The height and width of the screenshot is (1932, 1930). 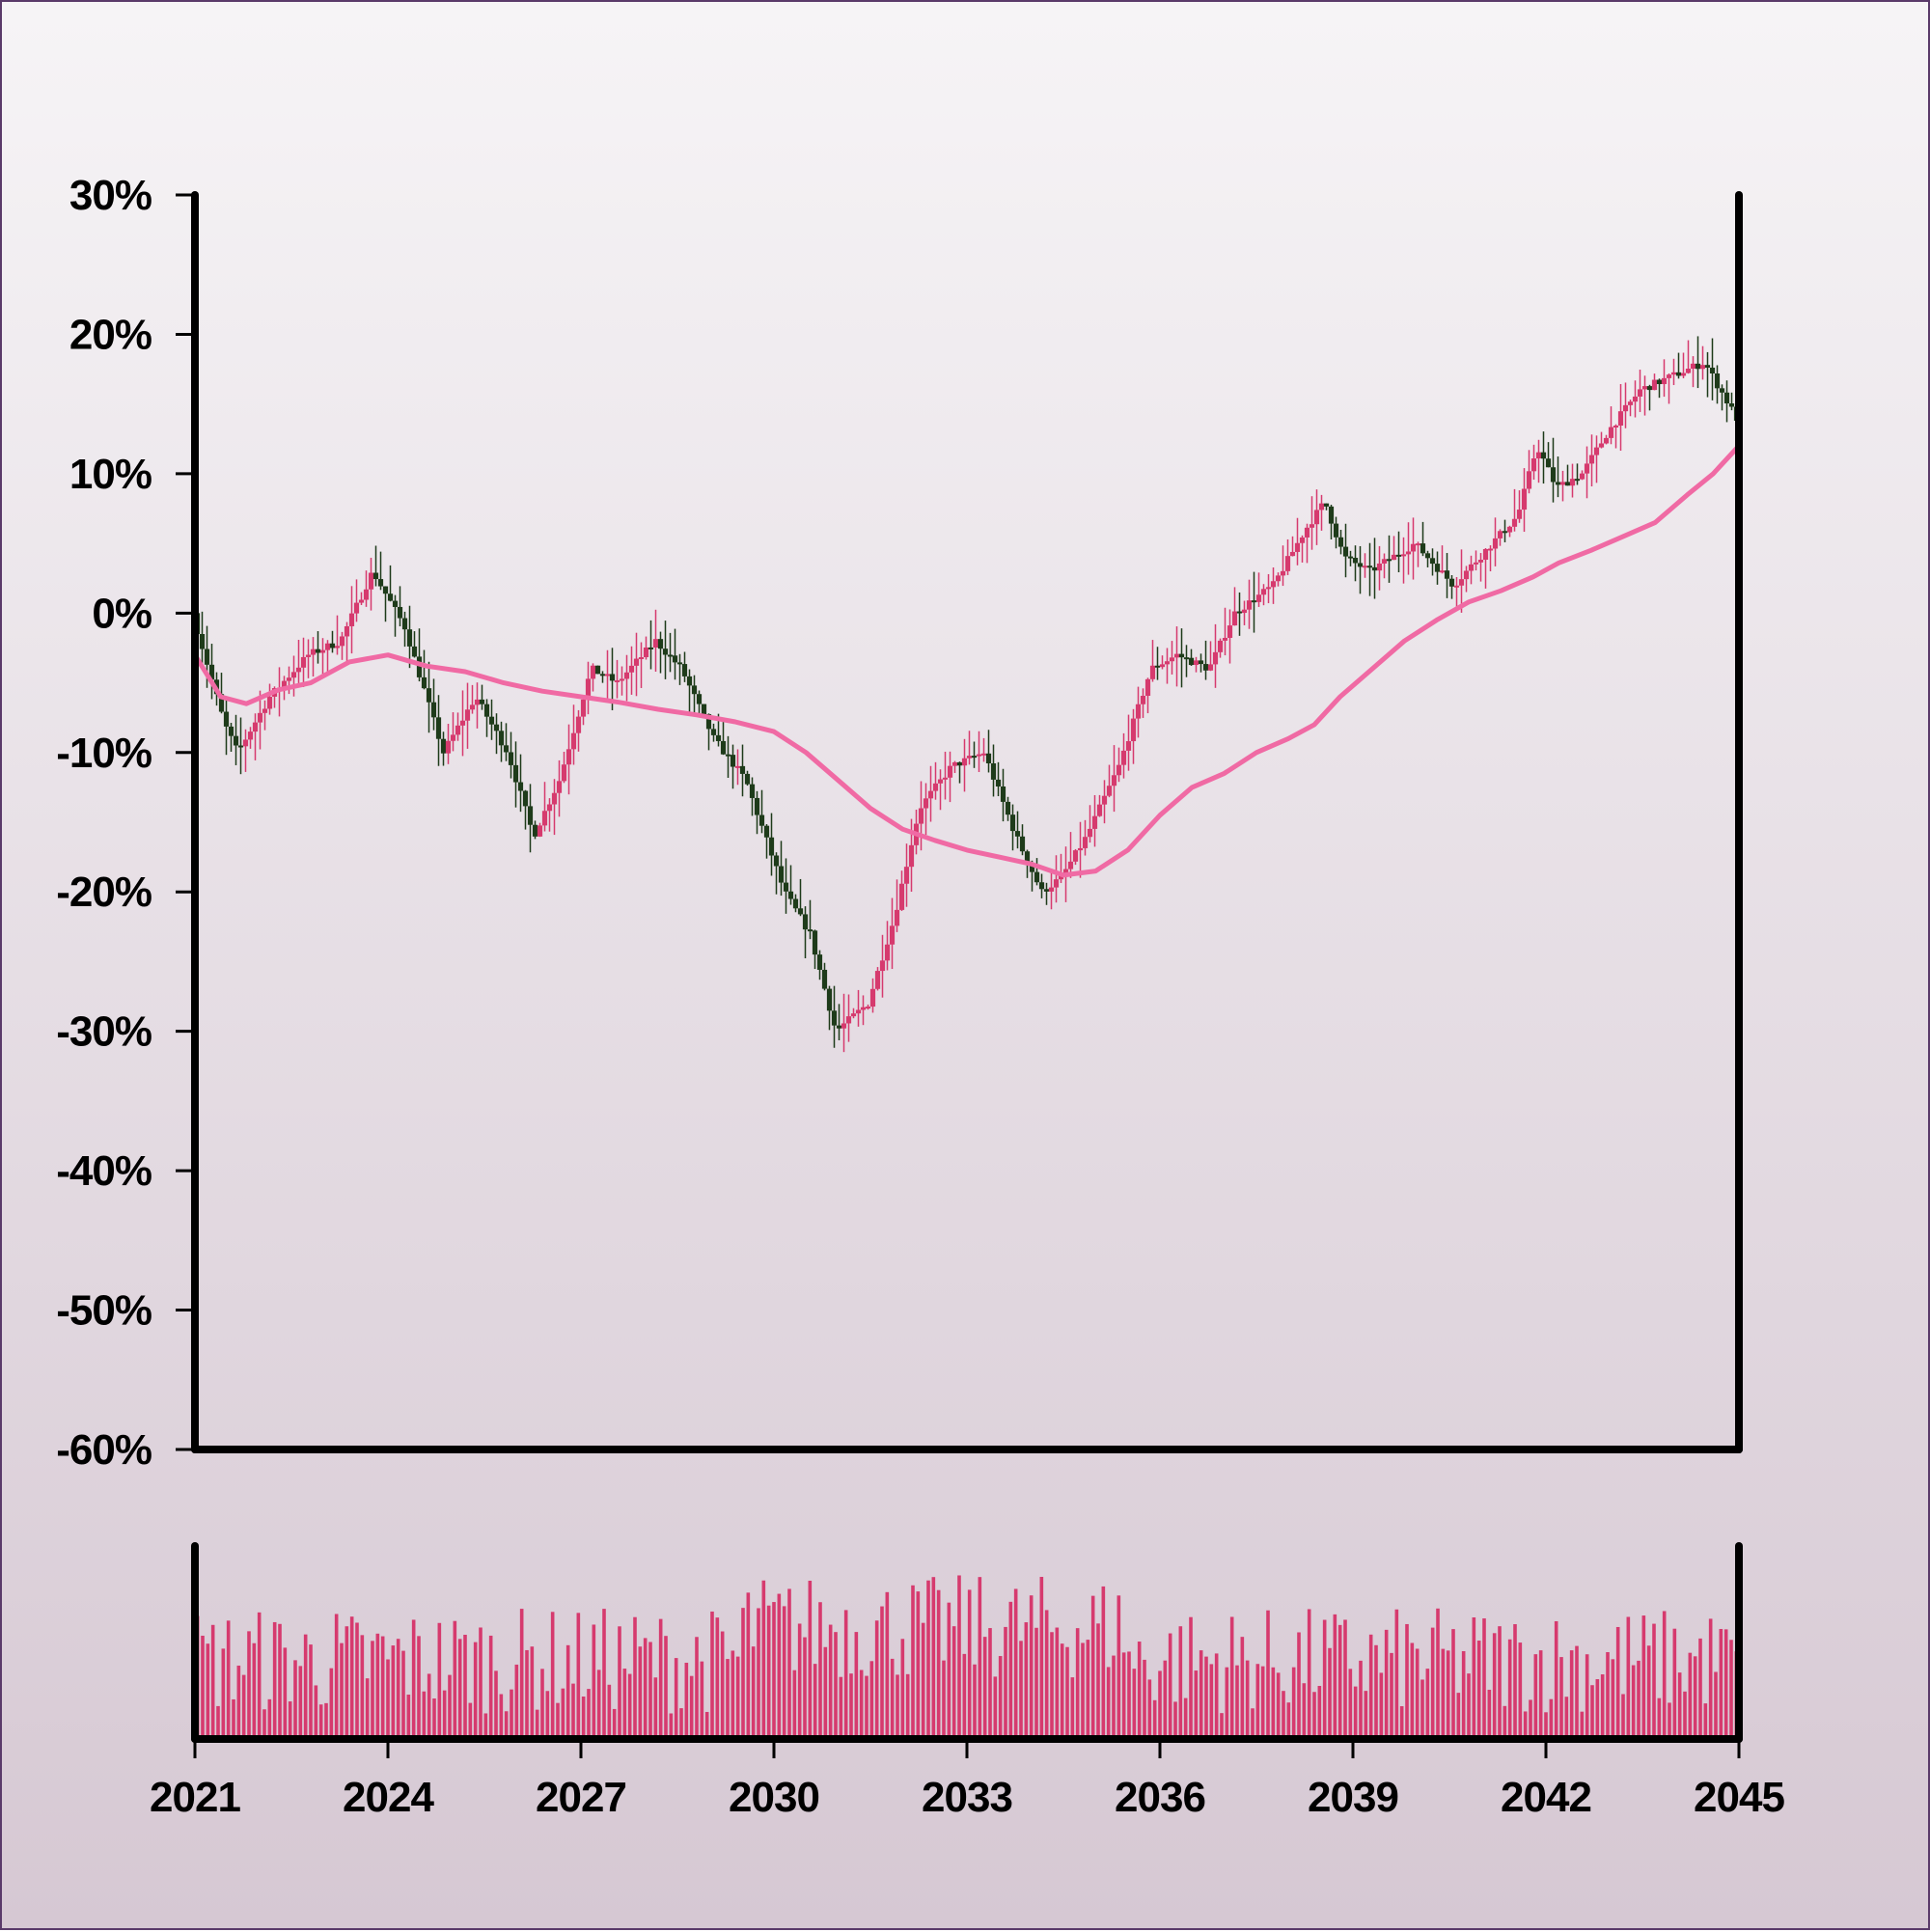 I want to click on x-tick-label: 2042, so click(x=1546, y=1797).